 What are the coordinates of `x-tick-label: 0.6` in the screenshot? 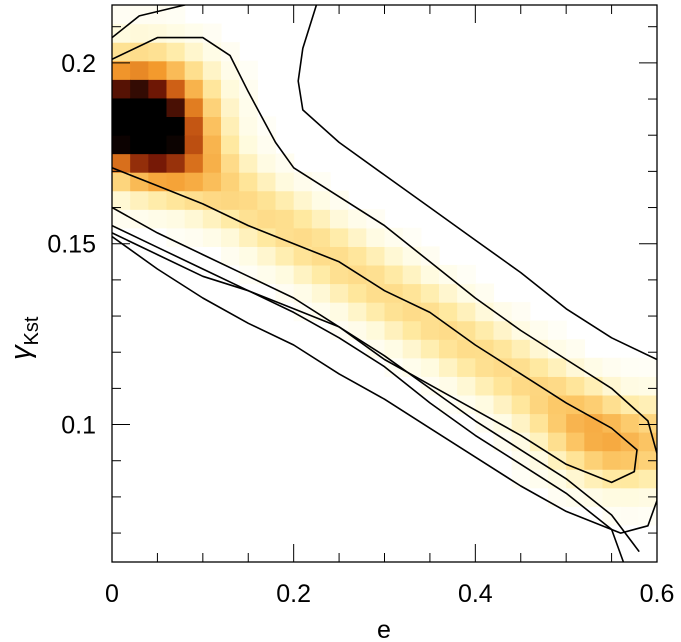 It's located at (657, 594).